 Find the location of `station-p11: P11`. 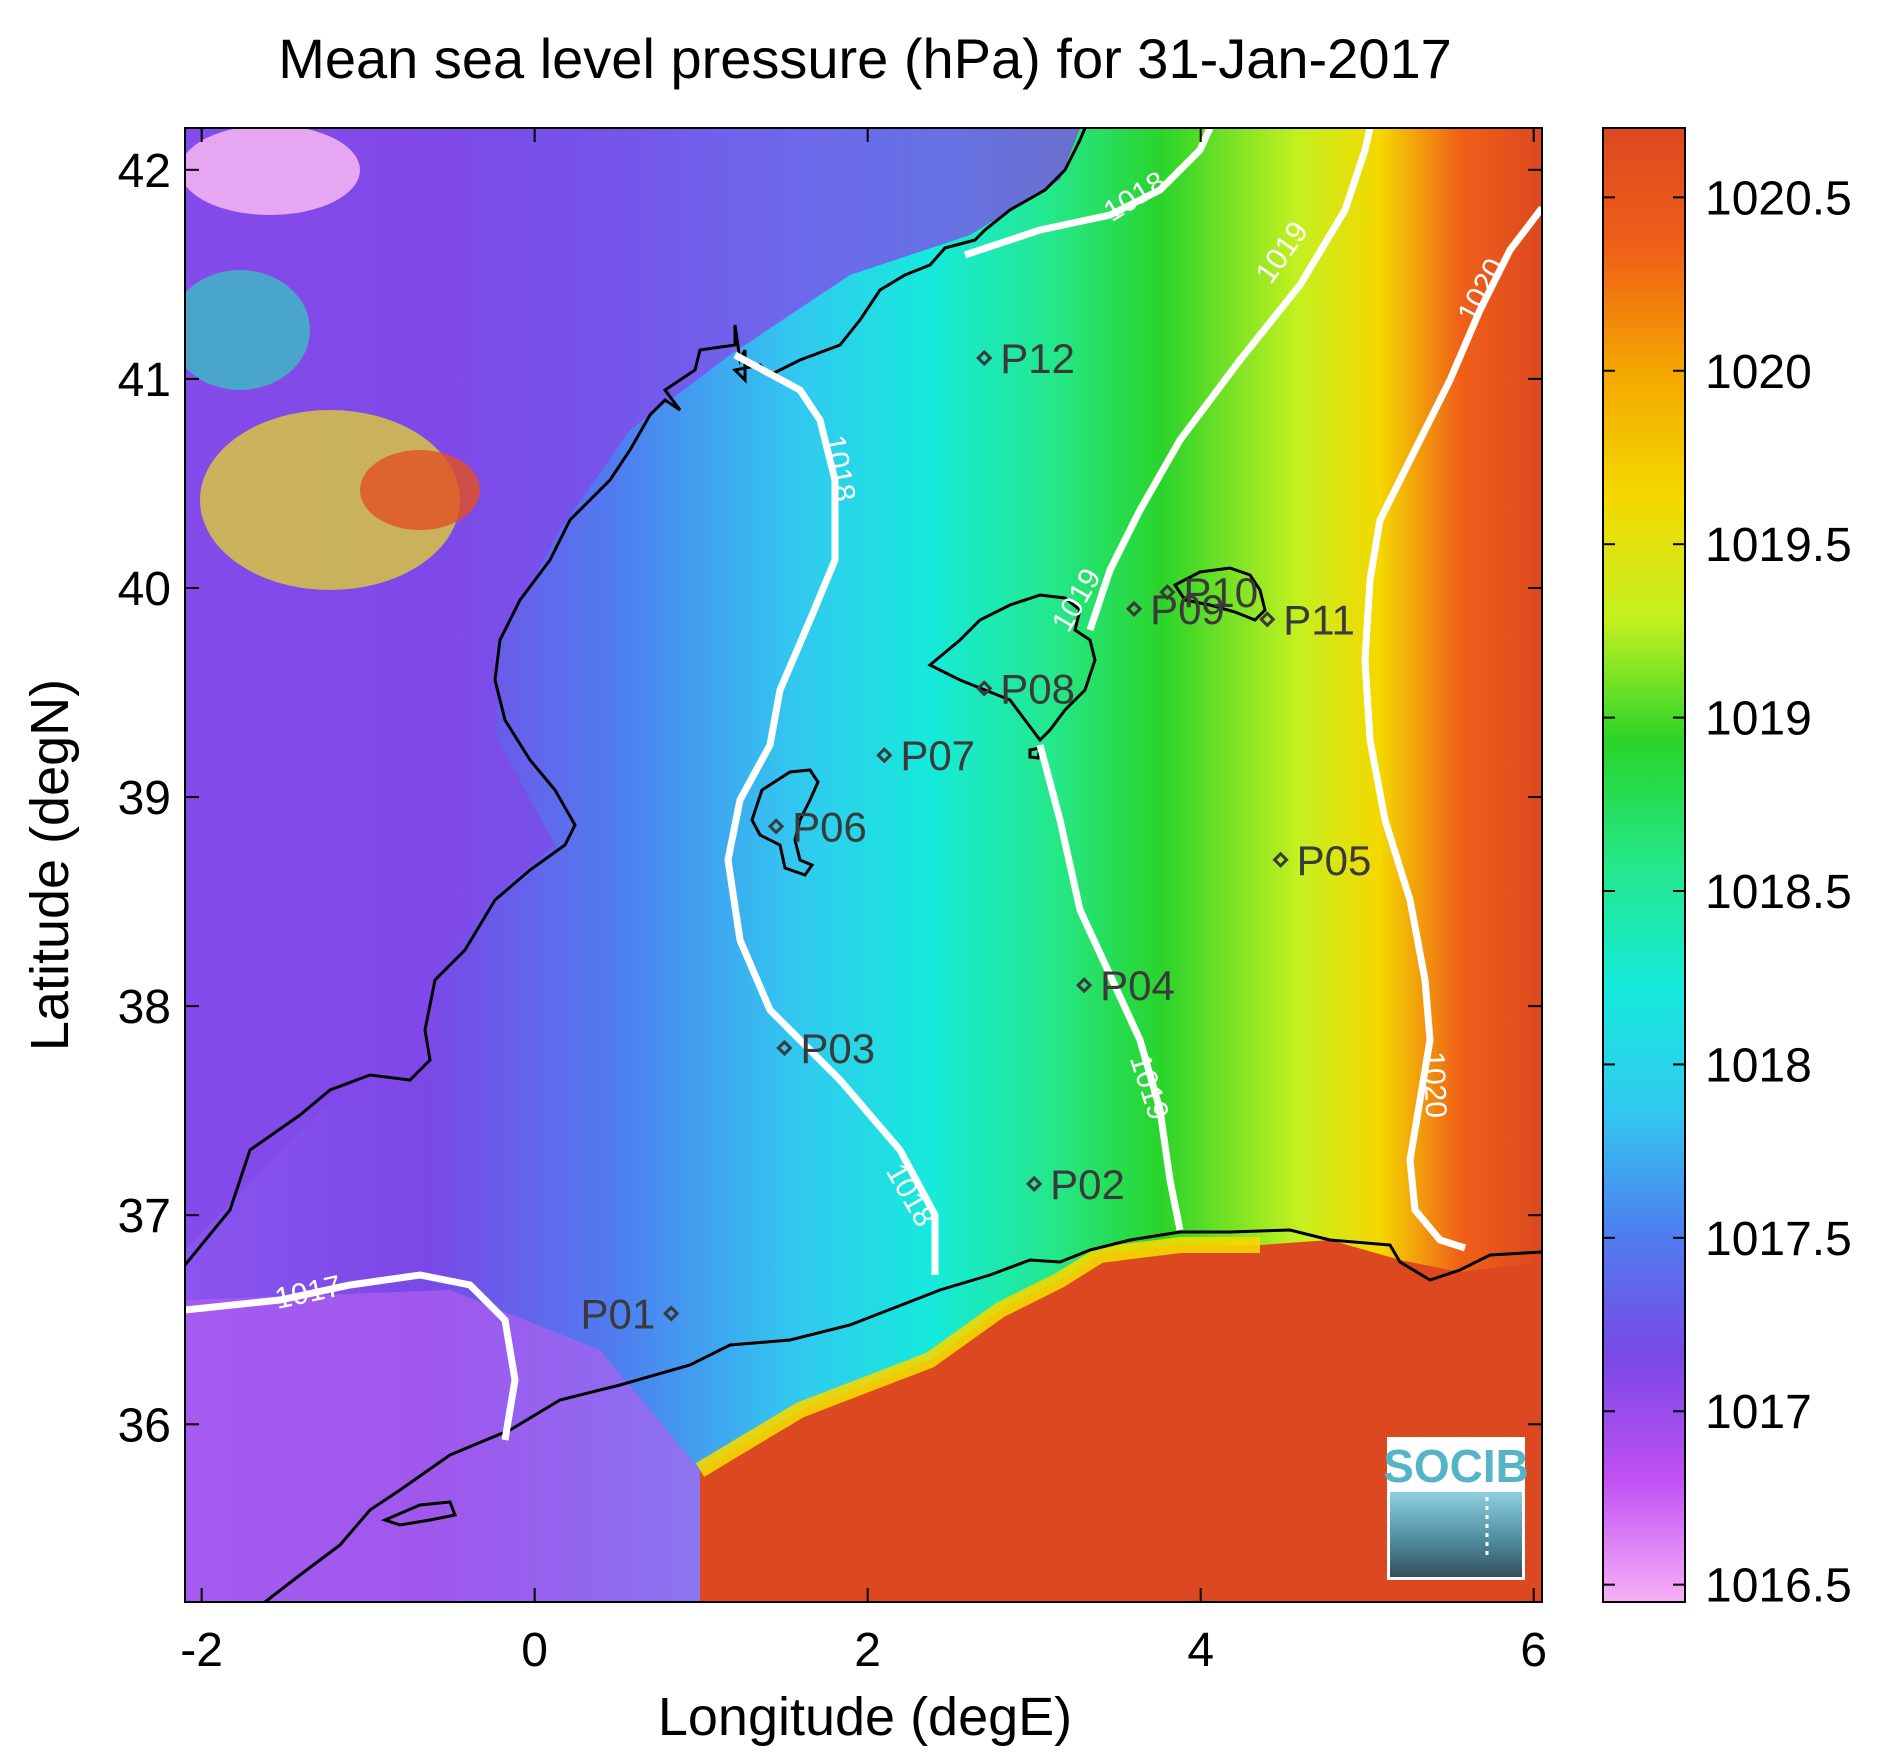

station-p11: P11 is located at coordinates (1307, 619).